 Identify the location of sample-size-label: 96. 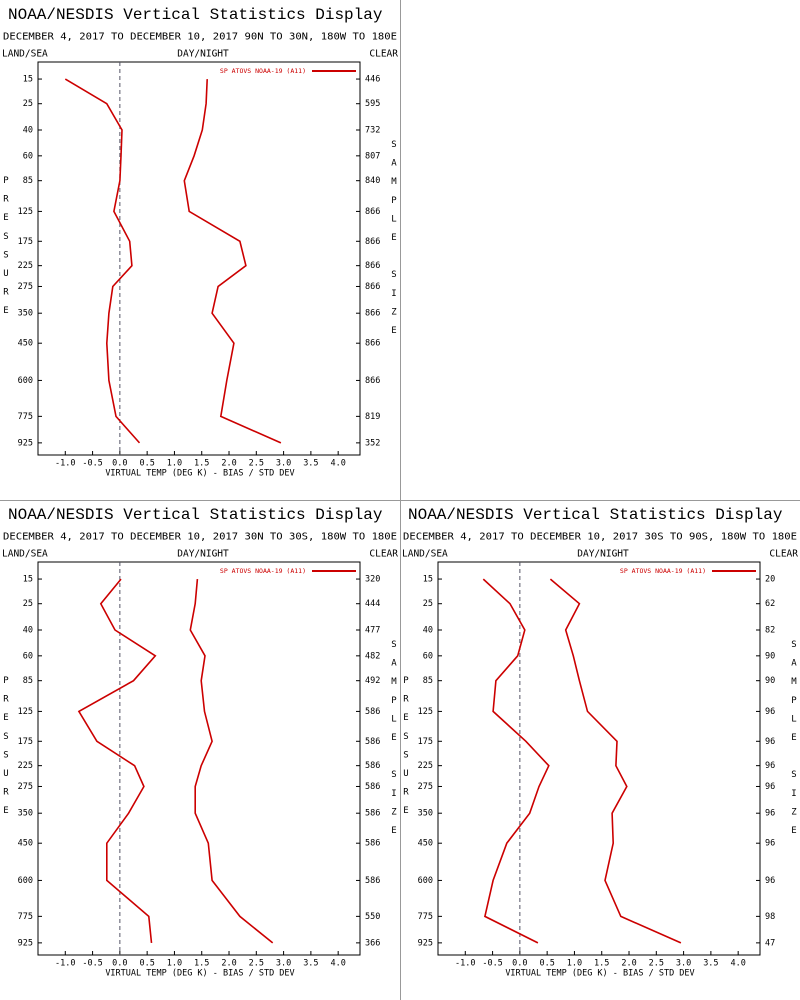
(770, 787).